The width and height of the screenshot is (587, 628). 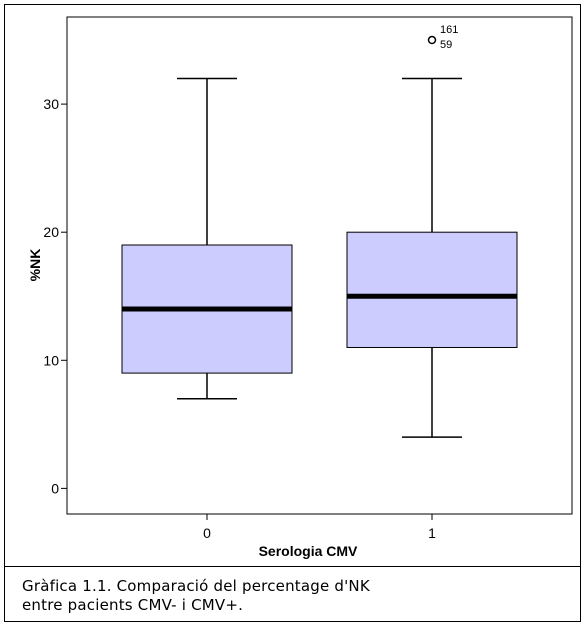 What do you see at coordinates (51, 104) in the screenshot?
I see `y-tick-label: 30` at bounding box center [51, 104].